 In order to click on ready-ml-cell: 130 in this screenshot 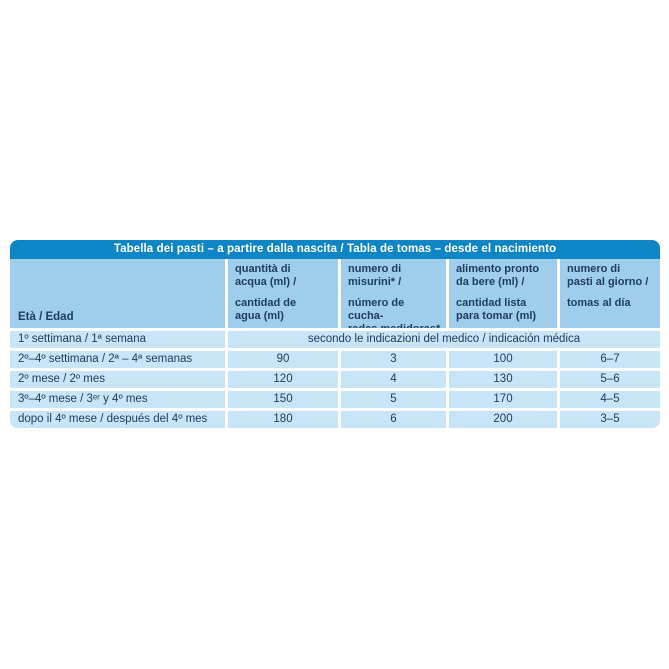, I will do `click(503, 379)`.